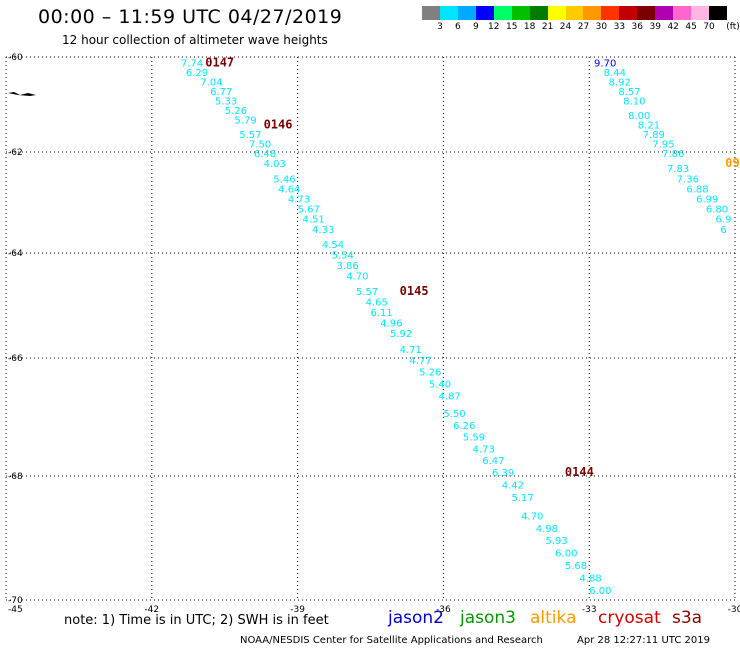  What do you see at coordinates (343, 255) in the screenshot?
I see `swh-value: 5.54` at bounding box center [343, 255].